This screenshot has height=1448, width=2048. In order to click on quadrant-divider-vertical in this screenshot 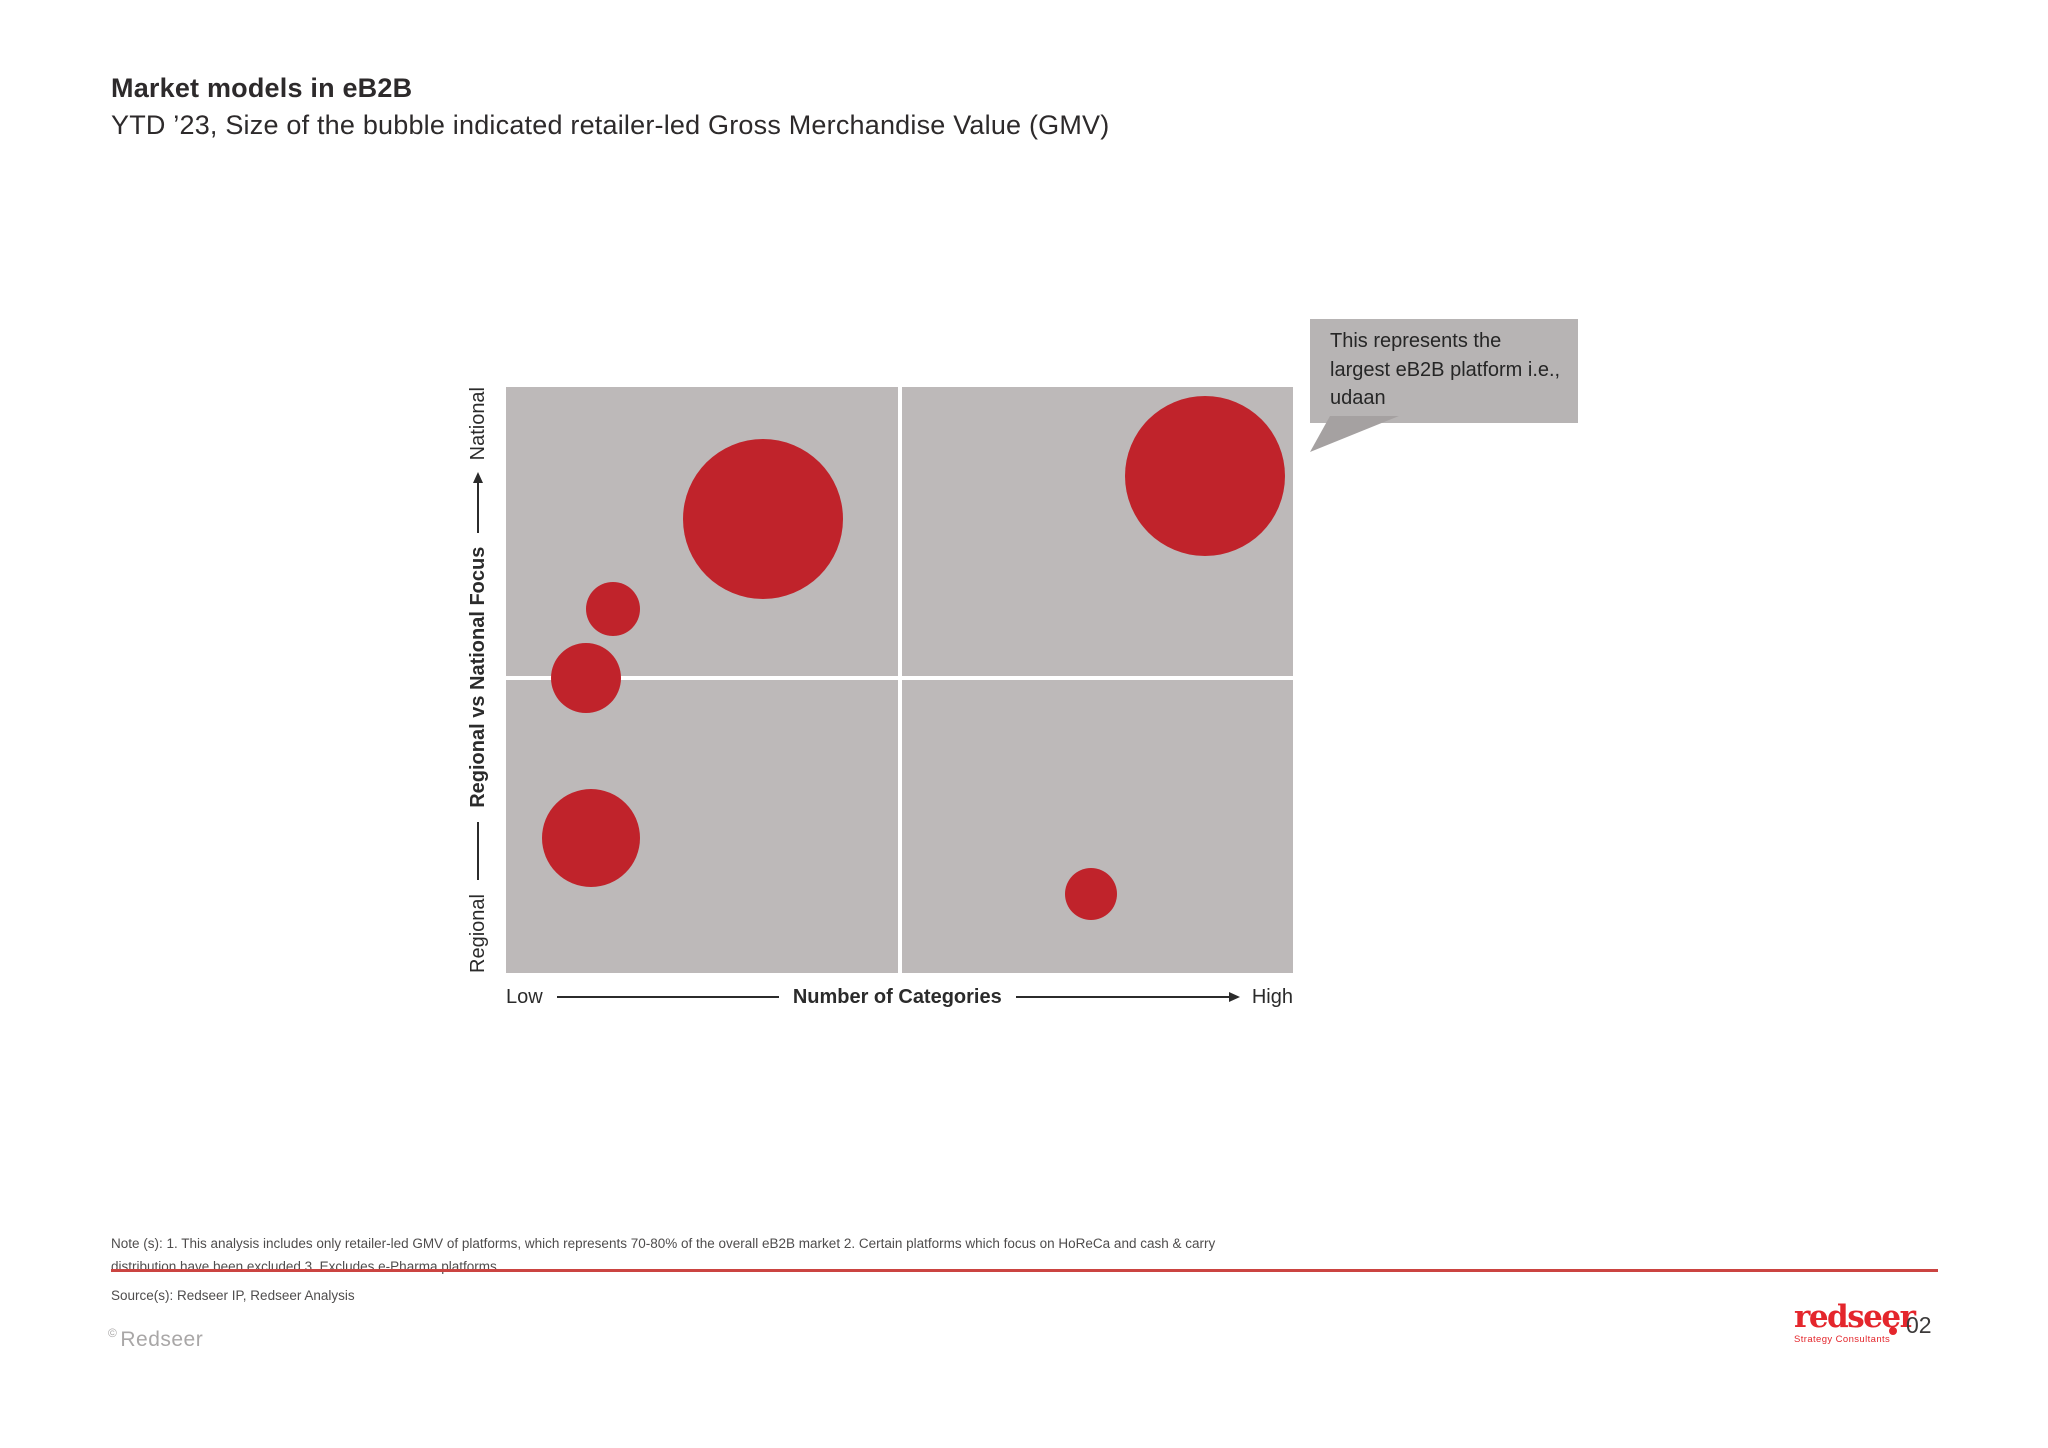, I will do `click(900, 680)`.